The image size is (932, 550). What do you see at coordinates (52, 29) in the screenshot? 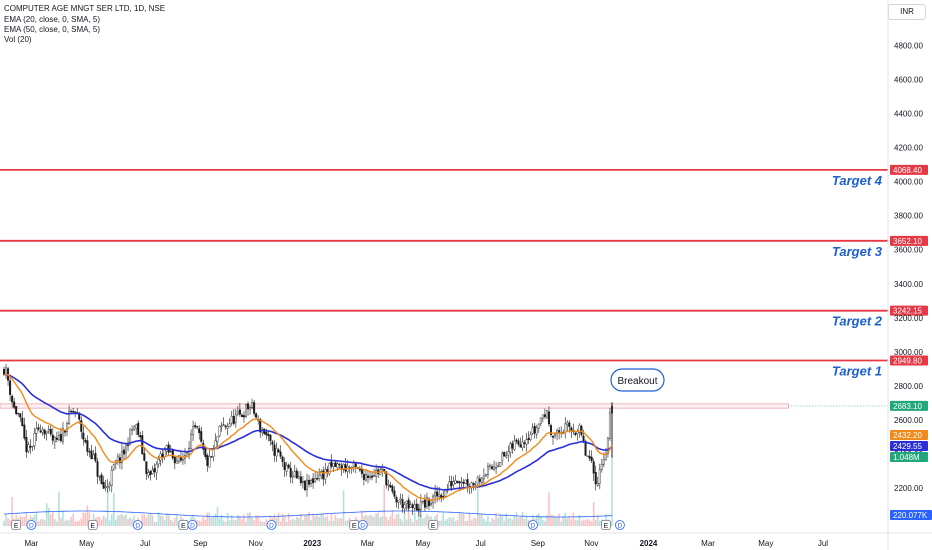
I see `ema50-legend: EMA (50, close, 0, SMA, 5)` at bounding box center [52, 29].